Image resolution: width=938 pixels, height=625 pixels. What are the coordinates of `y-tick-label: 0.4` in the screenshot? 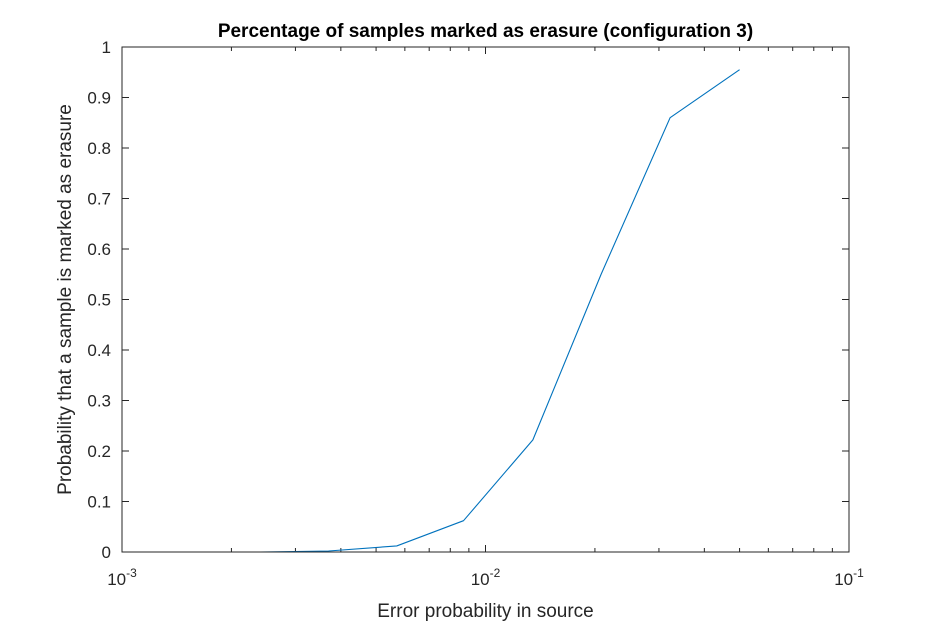 It's located at (99, 350).